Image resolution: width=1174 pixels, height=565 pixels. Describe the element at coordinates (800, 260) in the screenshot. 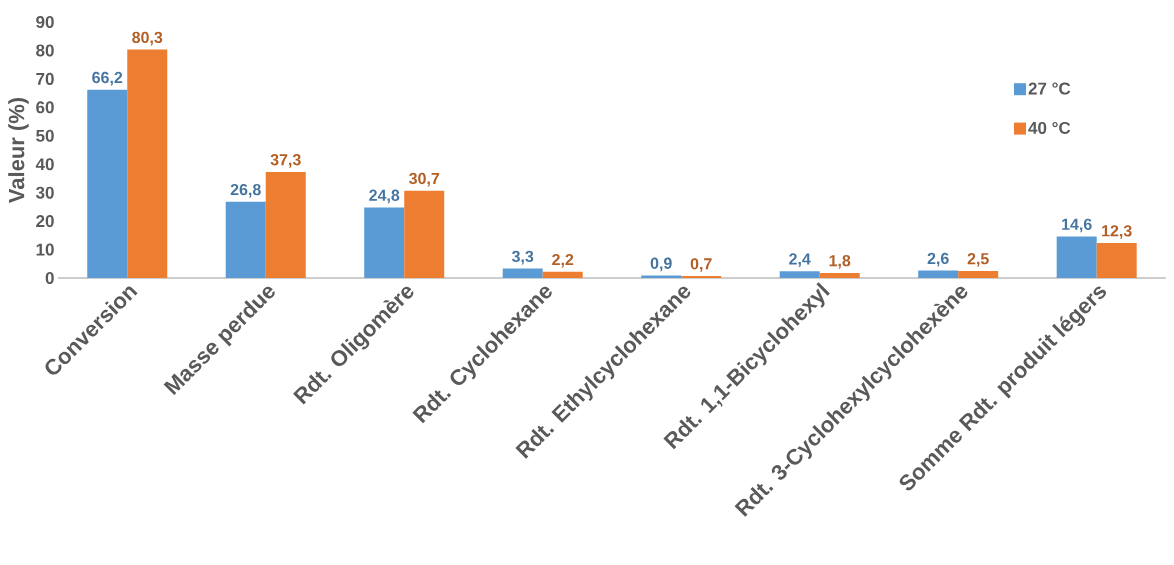

I see `data-label: 2,4` at that location.